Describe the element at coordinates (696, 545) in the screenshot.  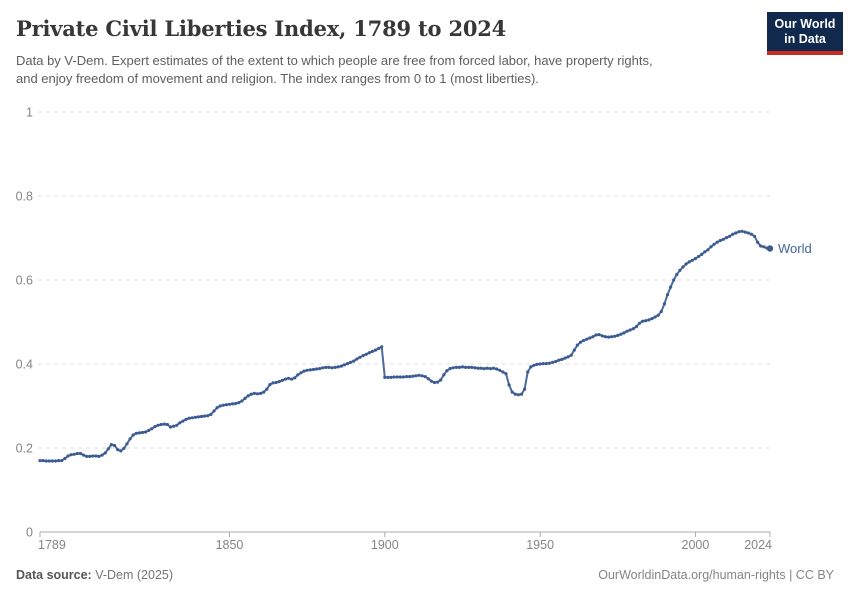
I see `x-axis-tick-label: 2000` at that location.